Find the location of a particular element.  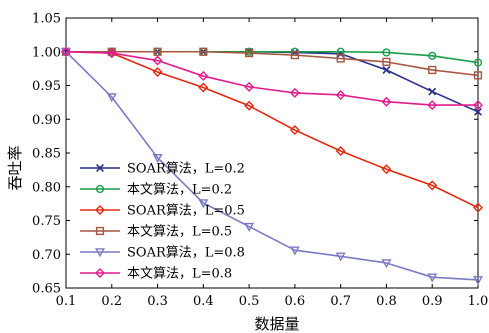

x-tick-label: 0.6 is located at coordinates (295, 301).